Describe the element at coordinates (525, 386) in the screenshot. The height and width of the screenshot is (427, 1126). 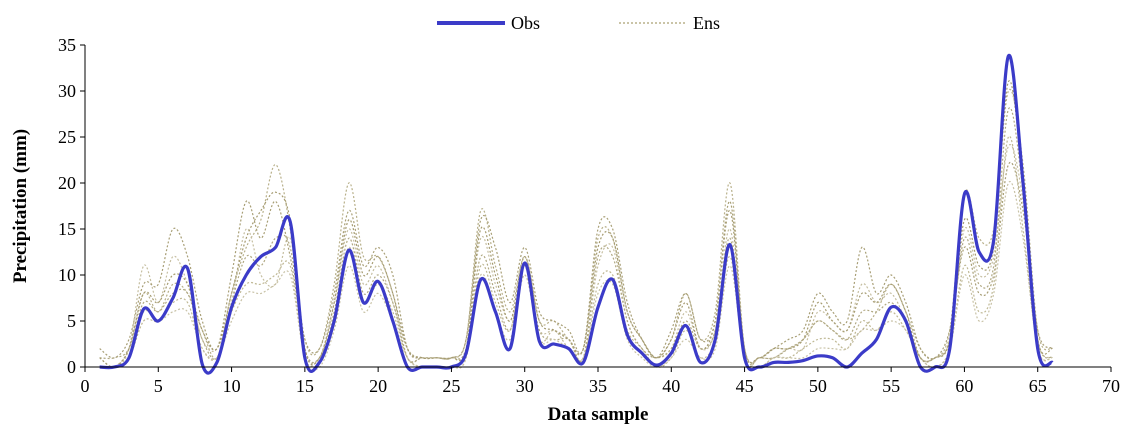
I see `x-tick-label: 30` at that location.